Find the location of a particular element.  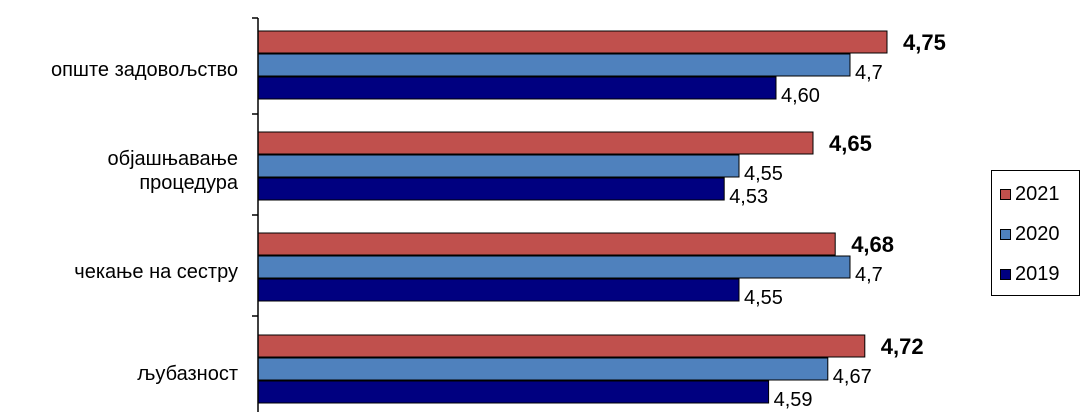

data-label-2020: 4,67 is located at coordinates (852, 377).